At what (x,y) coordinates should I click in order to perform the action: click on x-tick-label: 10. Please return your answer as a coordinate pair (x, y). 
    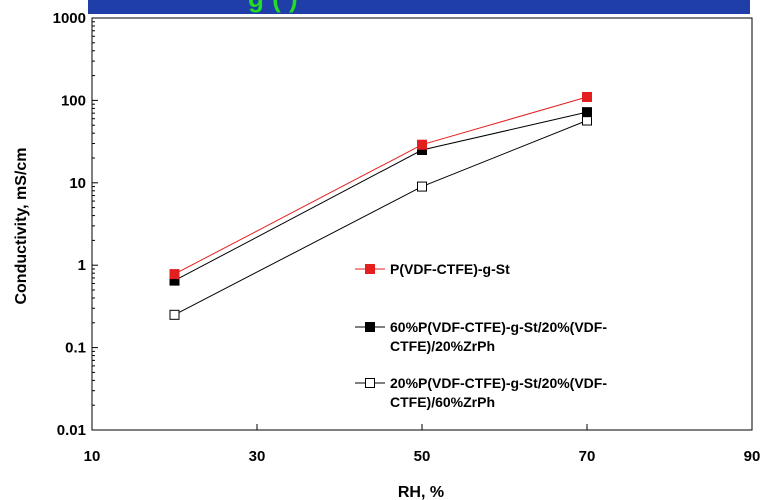
    Looking at the image, I should click on (92, 456).